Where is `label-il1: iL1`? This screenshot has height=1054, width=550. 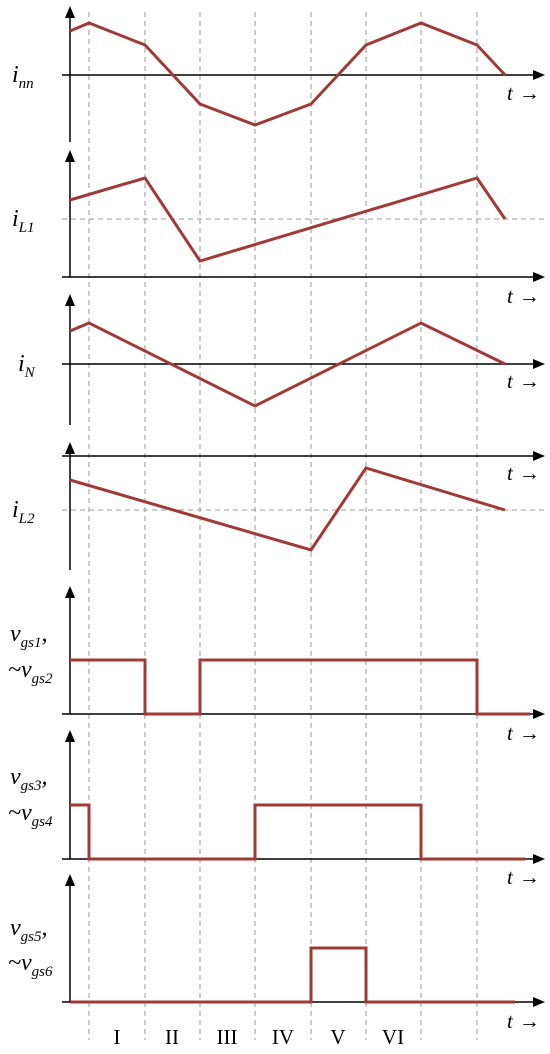
label-il1: iL1 is located at coordinates (23, 221).